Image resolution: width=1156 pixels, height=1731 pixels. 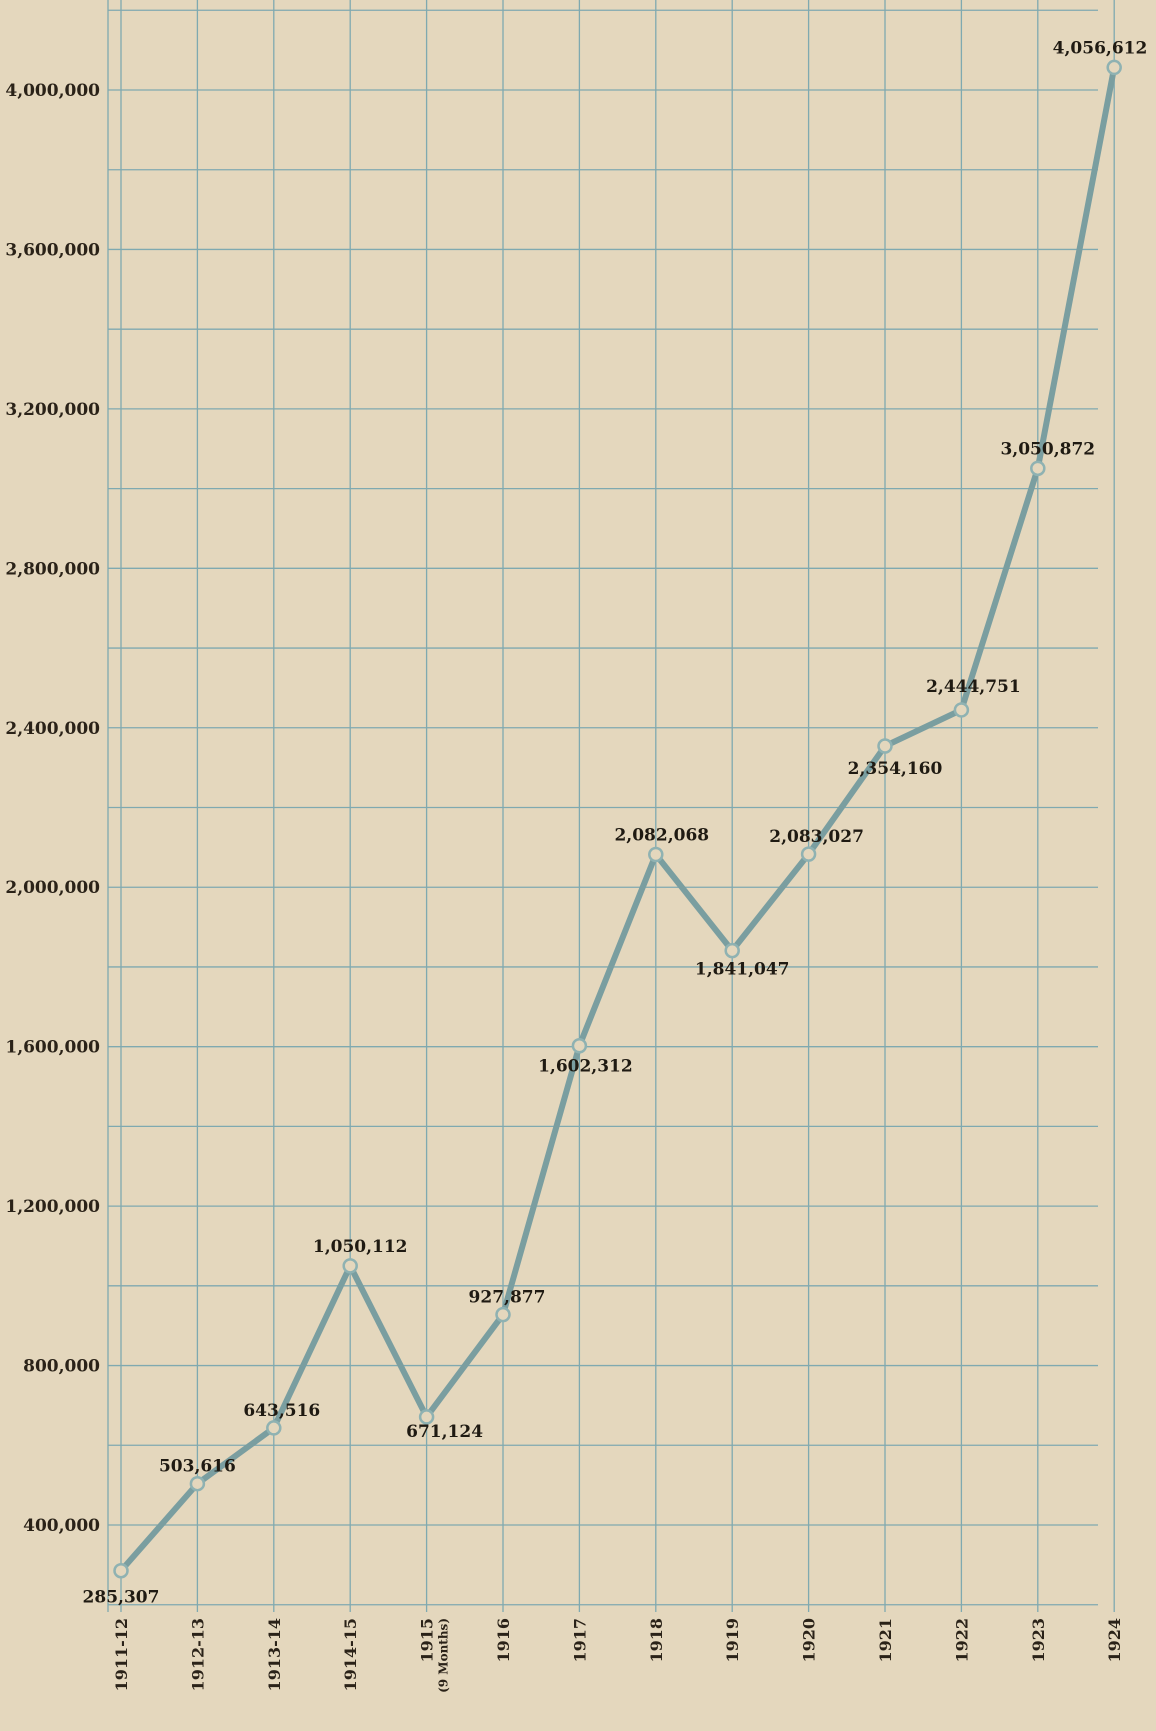 What do you see at coordinates (661, 836) in the screenshot?
I see `data-label: 2,082,068` at bounding box center [661, 836].